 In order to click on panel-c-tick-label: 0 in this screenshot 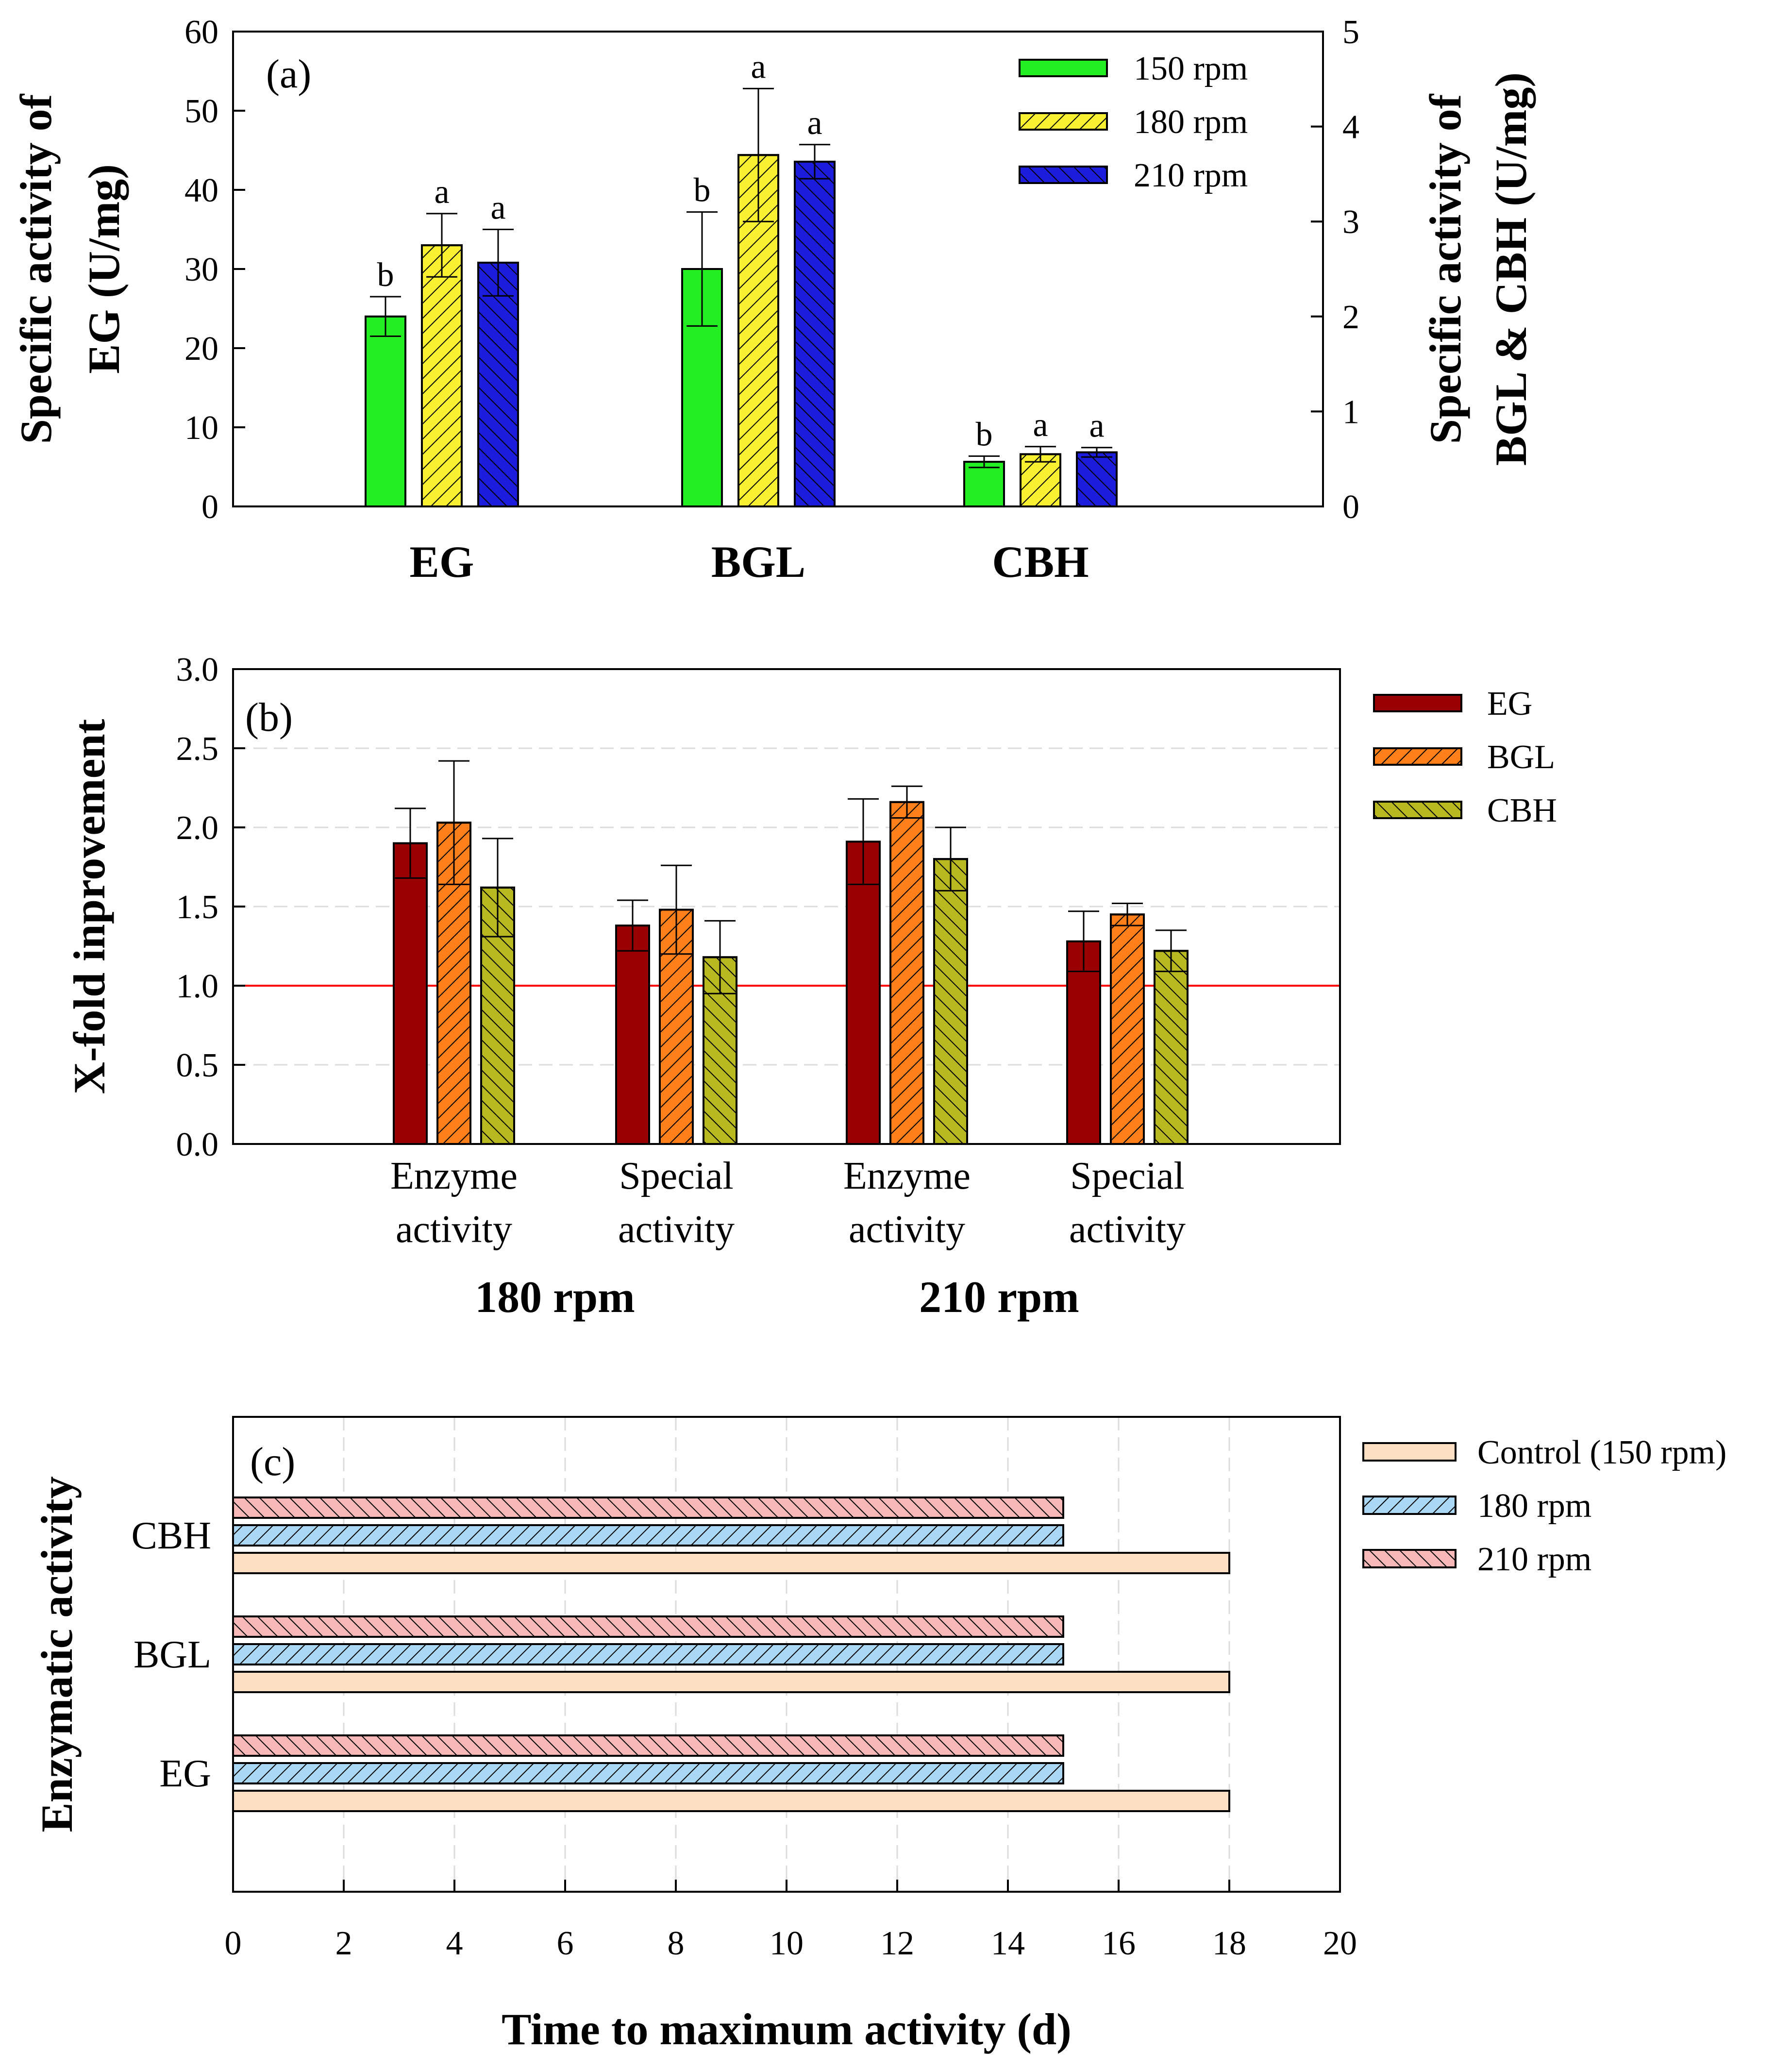, I will do `click(234, 1943)`.